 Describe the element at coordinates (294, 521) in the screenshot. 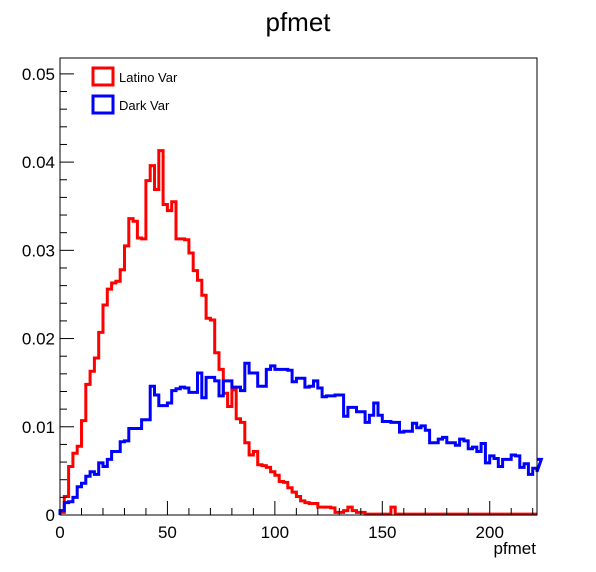

I see `x-axis: 0 50 100 150 200` at that location.